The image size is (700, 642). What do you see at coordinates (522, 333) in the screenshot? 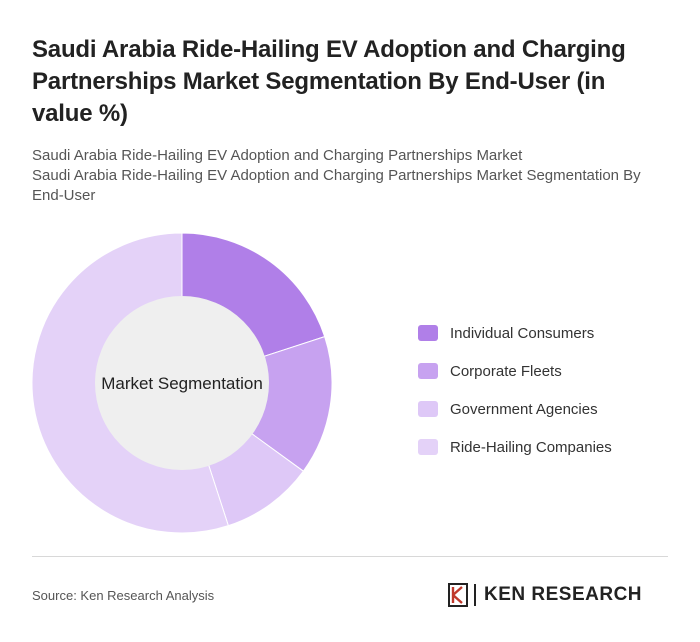
I see `legend-label: Individual Consumers` at bounding box center [522, 333].